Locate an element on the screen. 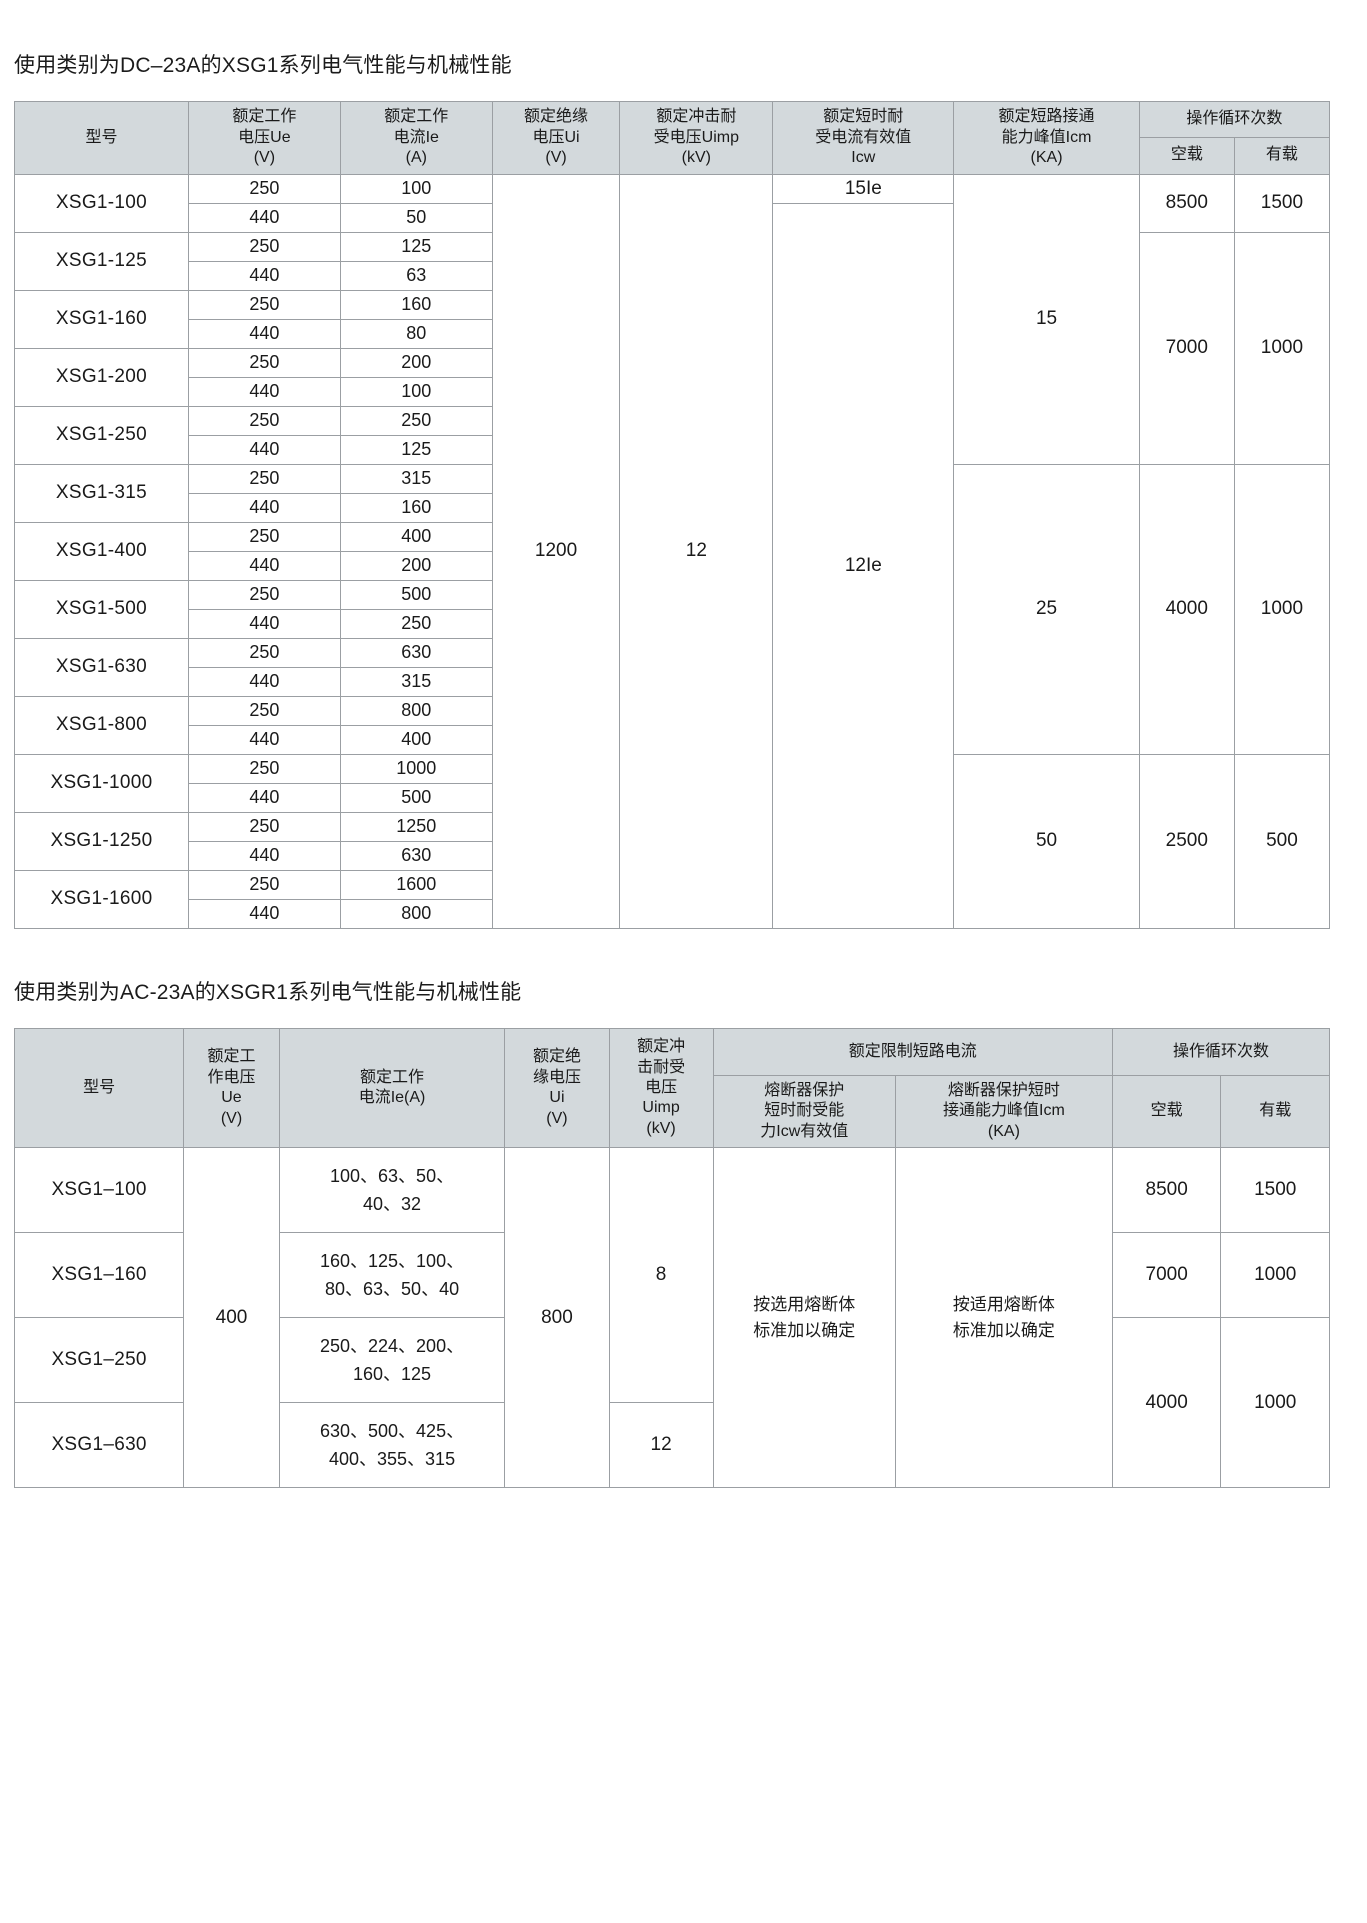 The width and height of the screenshot is (1367, 1923). th-uimp-line3: (kV) is located at coordinates (696, 158).